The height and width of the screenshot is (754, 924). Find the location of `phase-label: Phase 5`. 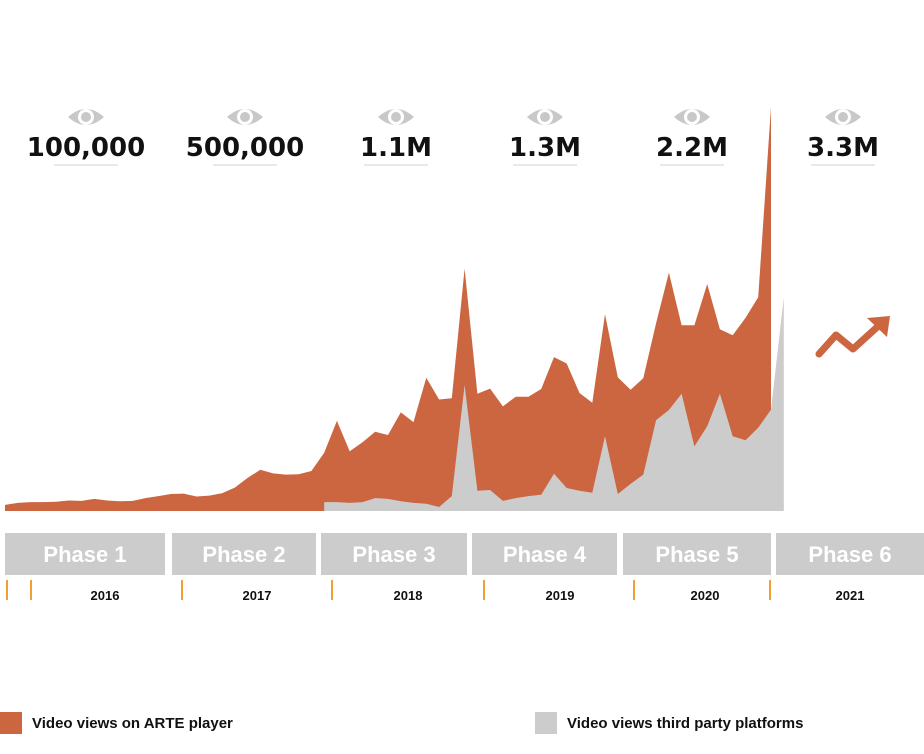

phase-label: Phase 5 is located at coordinates (696, 554).